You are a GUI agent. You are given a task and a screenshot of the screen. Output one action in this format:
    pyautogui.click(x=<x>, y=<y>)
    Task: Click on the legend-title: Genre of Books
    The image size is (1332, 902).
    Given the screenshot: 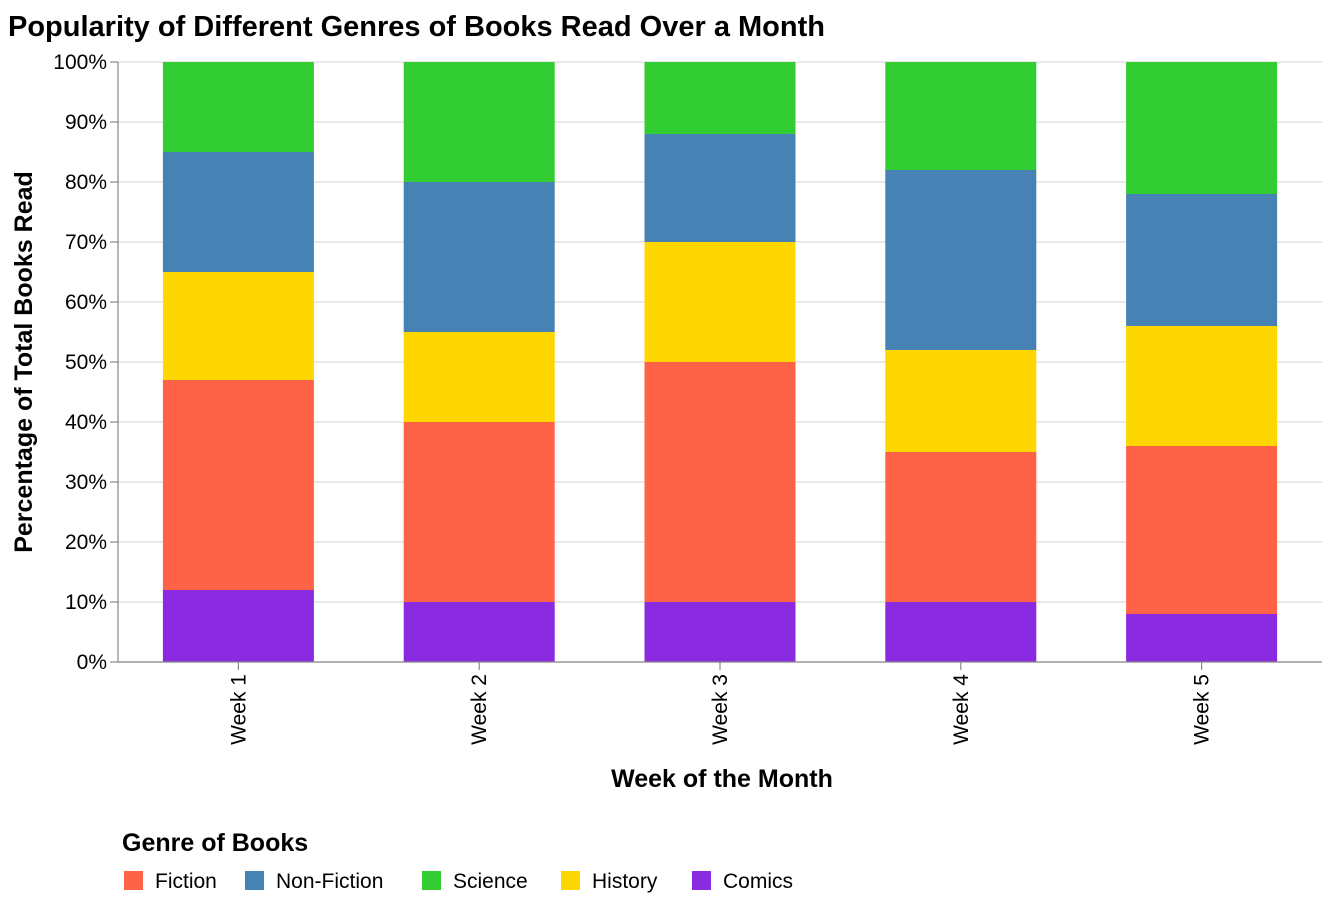 What is the action you would take?
    pyautogui.click(x=215, y=843)
    